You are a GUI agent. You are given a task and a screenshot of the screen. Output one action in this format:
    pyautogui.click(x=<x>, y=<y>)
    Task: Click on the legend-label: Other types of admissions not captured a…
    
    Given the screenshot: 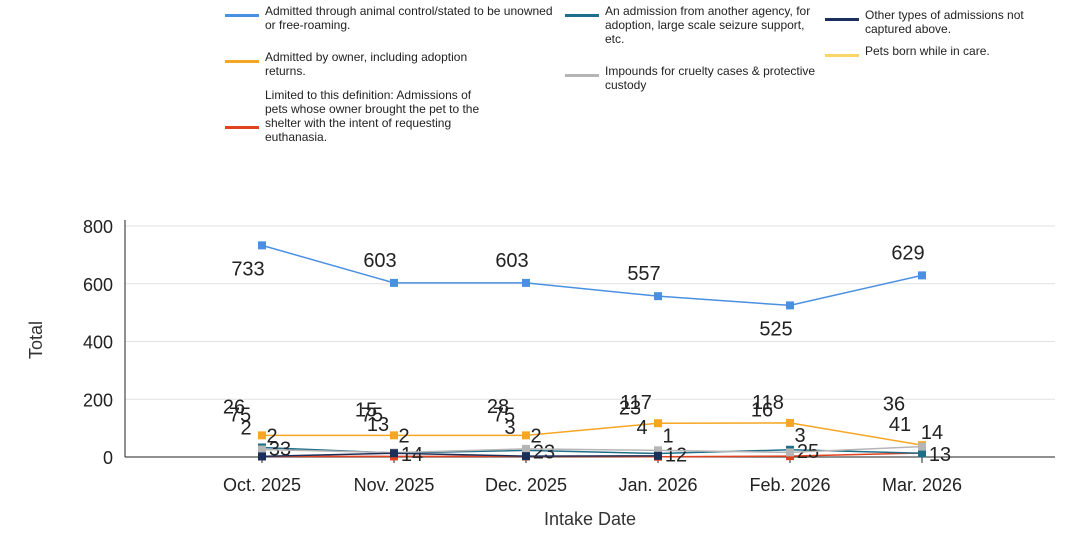 What is the action you would take?
    pyautogui.click(x=944, y=22)
    